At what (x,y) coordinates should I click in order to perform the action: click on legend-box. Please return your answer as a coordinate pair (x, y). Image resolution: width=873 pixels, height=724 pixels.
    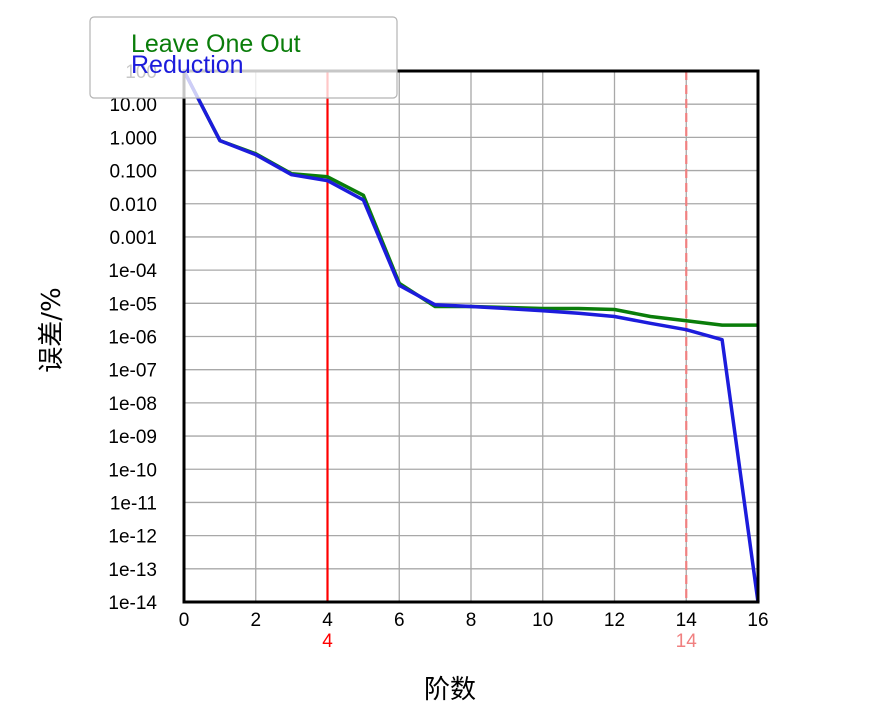
    Looking at the image, I should click on (243, 57).